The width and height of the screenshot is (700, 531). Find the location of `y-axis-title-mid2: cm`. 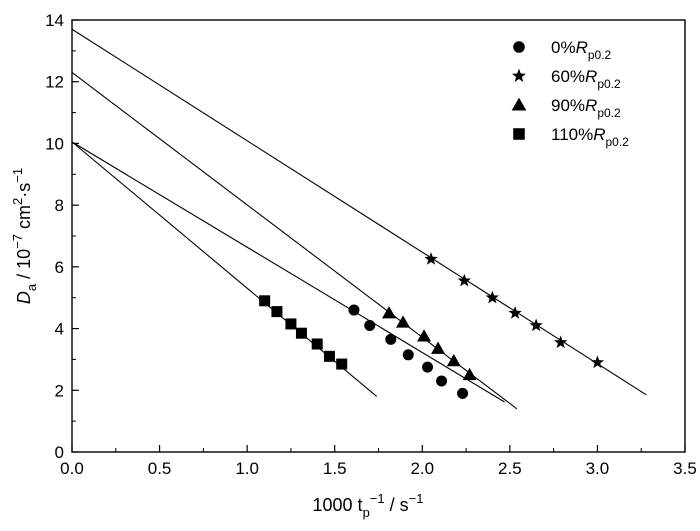

y-axis-title-mid2: cm is located at coordinates (24, 219).